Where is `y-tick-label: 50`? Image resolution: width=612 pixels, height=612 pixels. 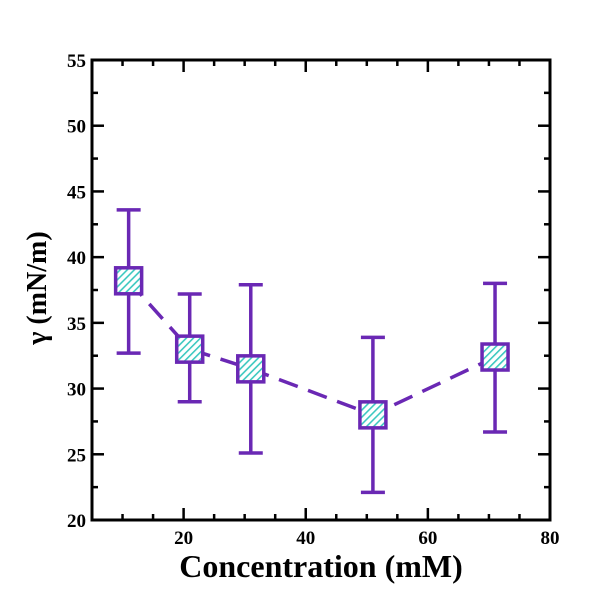 y-tick-label: 50 is located at coordinates (76, 127).